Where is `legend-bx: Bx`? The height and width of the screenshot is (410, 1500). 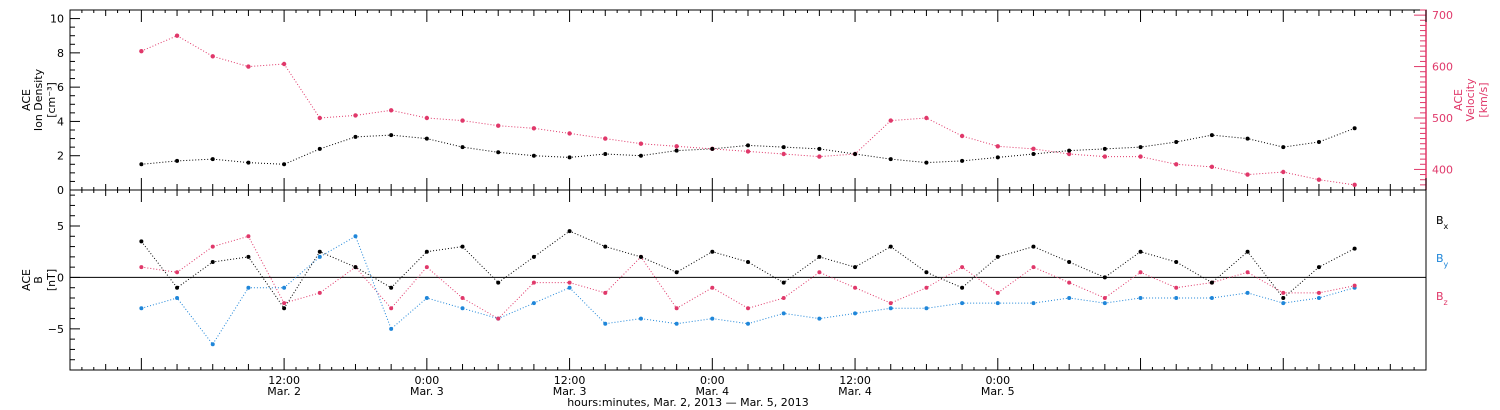 legend-bx: Bx is located at coordinates (1442, 222).